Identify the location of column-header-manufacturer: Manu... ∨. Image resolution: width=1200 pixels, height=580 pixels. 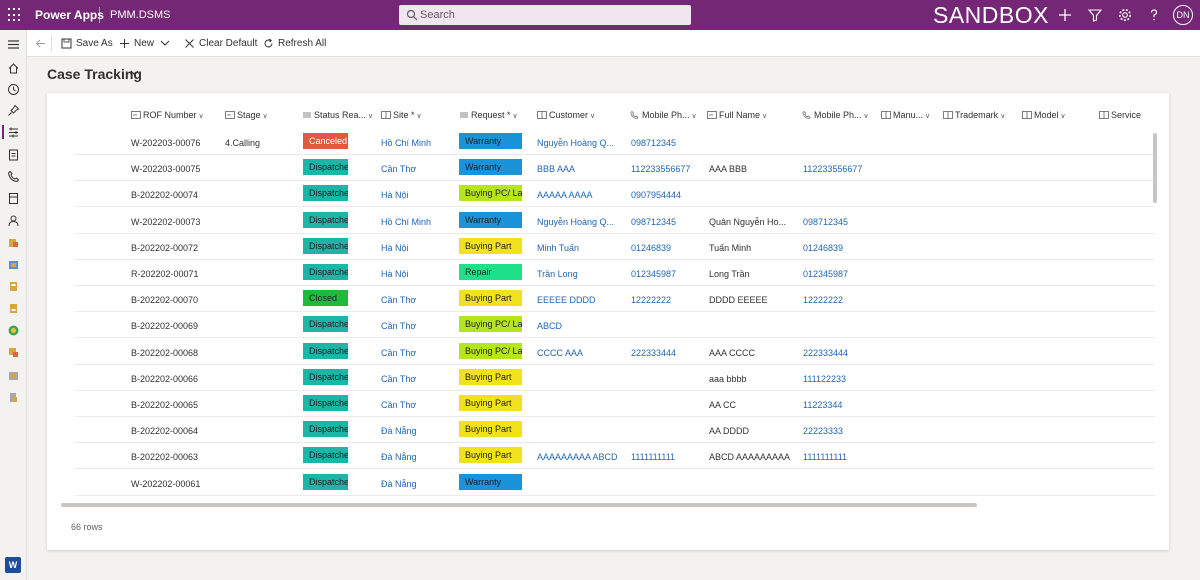
(905, 115).